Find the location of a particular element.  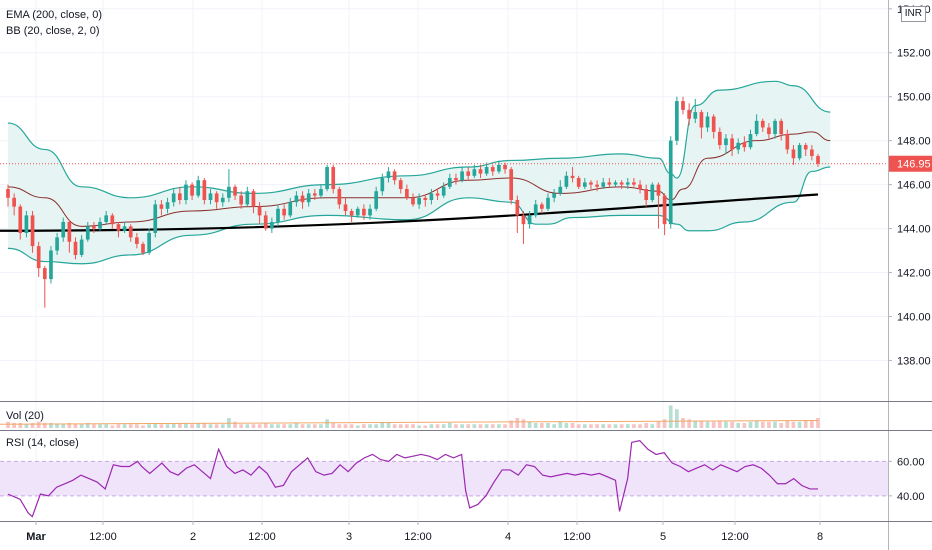

price-tick-label: 140.00 is located at coordinates (914, 317).